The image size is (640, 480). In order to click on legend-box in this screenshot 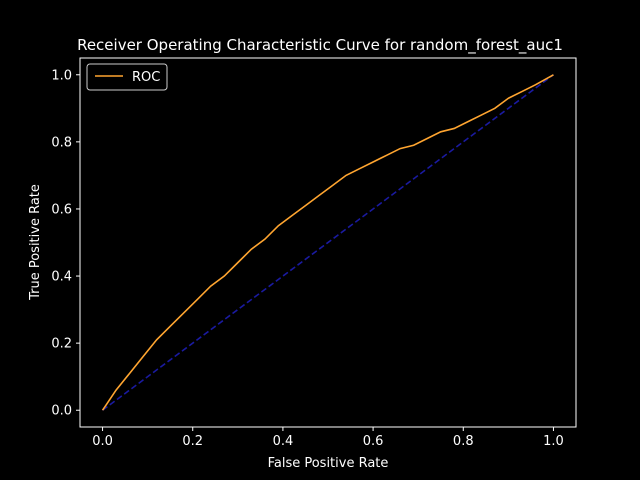, I will do `click(127, 77)`.